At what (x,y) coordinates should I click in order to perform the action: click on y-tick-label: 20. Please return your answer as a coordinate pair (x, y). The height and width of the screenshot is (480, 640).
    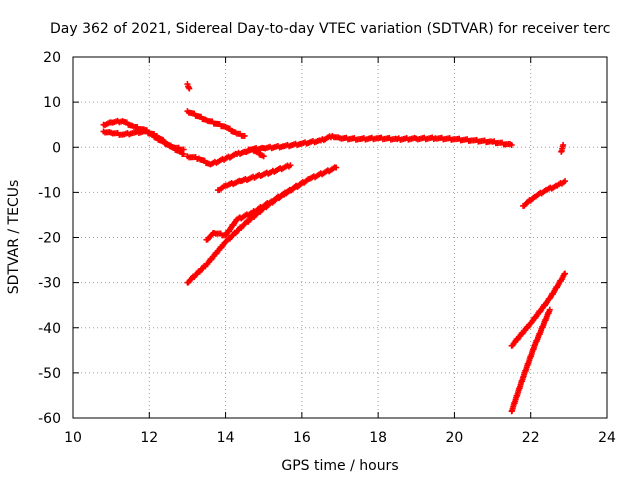
    Looking at the image, I should click on (52, 58).